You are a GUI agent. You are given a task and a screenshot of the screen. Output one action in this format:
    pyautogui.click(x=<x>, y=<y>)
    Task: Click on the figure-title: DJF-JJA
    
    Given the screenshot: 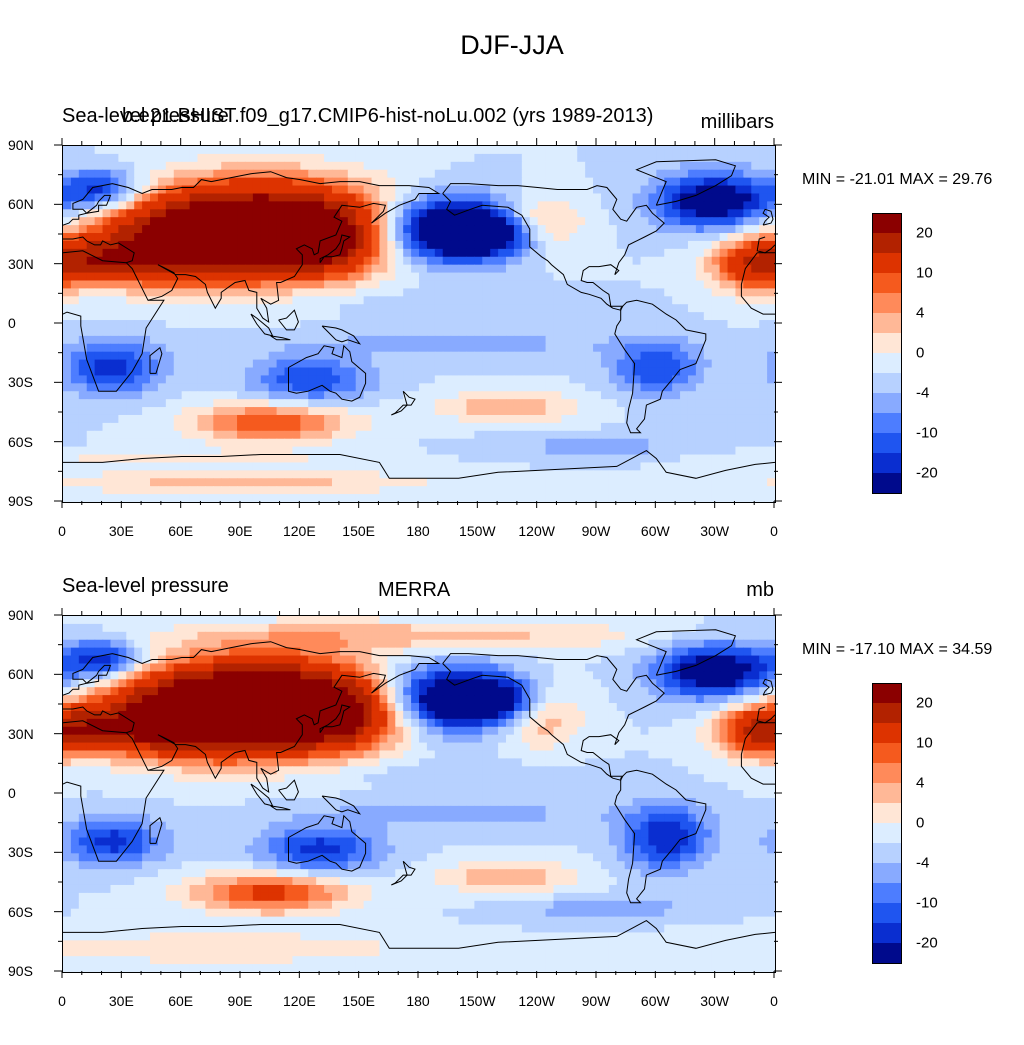 What is the action you would take?
    pyautogui.click(x=512, y=45)
    